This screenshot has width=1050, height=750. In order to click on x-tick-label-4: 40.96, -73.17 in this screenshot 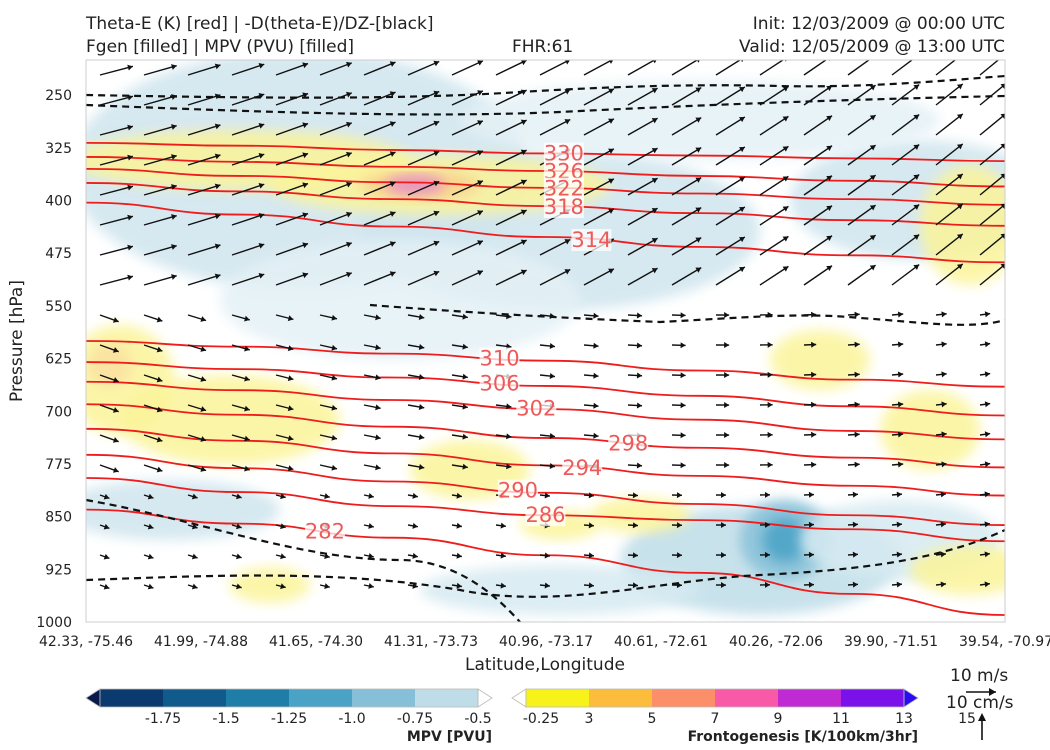, I will do `click(546, 642)`.